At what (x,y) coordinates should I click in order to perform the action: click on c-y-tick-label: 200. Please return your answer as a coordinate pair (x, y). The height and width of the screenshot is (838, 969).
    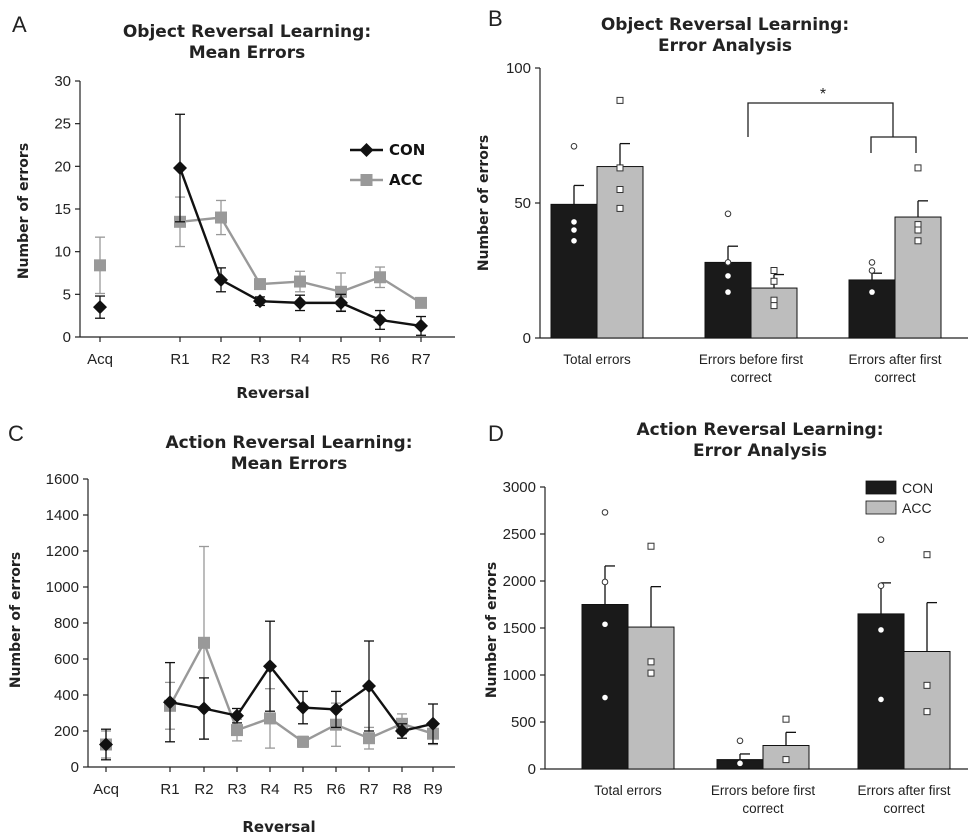
    Looking at the image, I should click on (66, 731).